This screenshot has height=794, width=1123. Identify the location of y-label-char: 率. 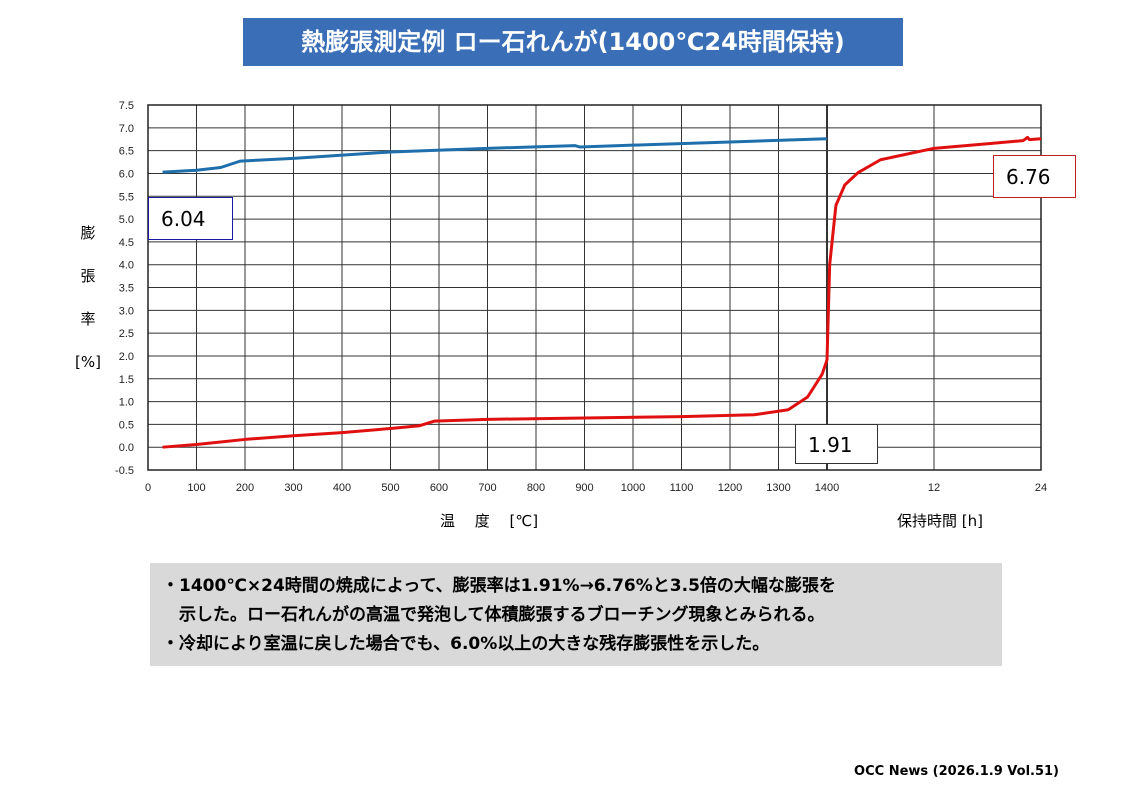
(88, 319).